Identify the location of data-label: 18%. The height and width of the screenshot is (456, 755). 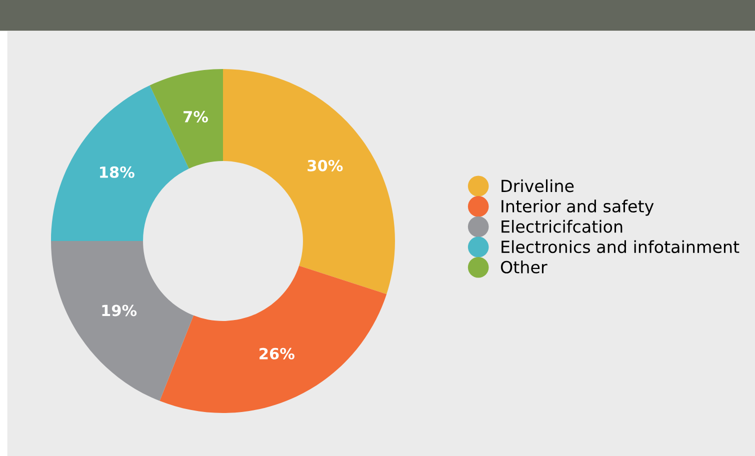
(117, 172).